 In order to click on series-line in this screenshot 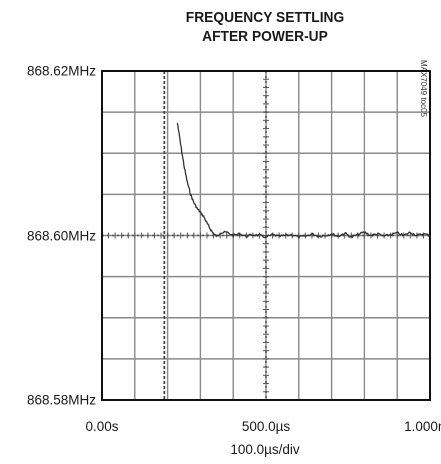, I will do `click(303, 180)`.